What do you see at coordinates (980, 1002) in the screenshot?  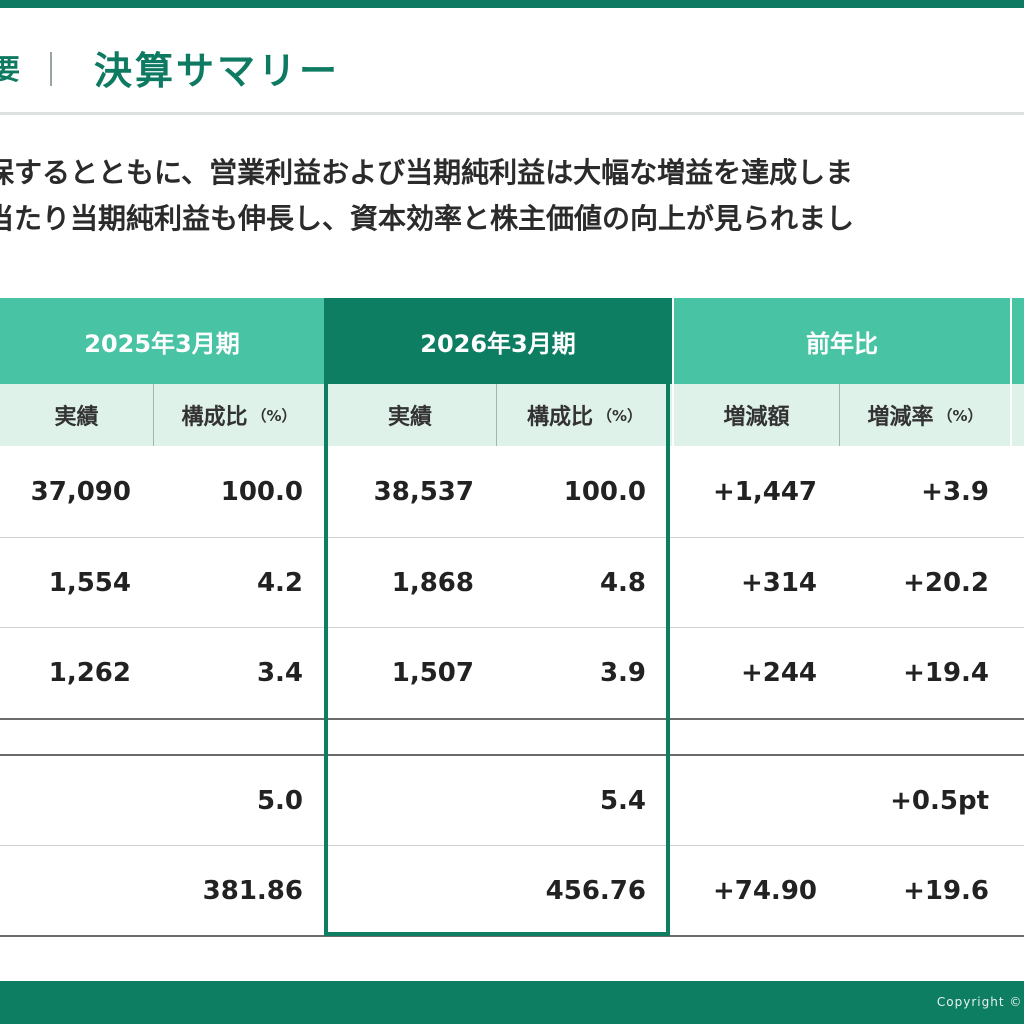 I see `copyright-text: Copyright © .` at bounding box center [980, 1002].